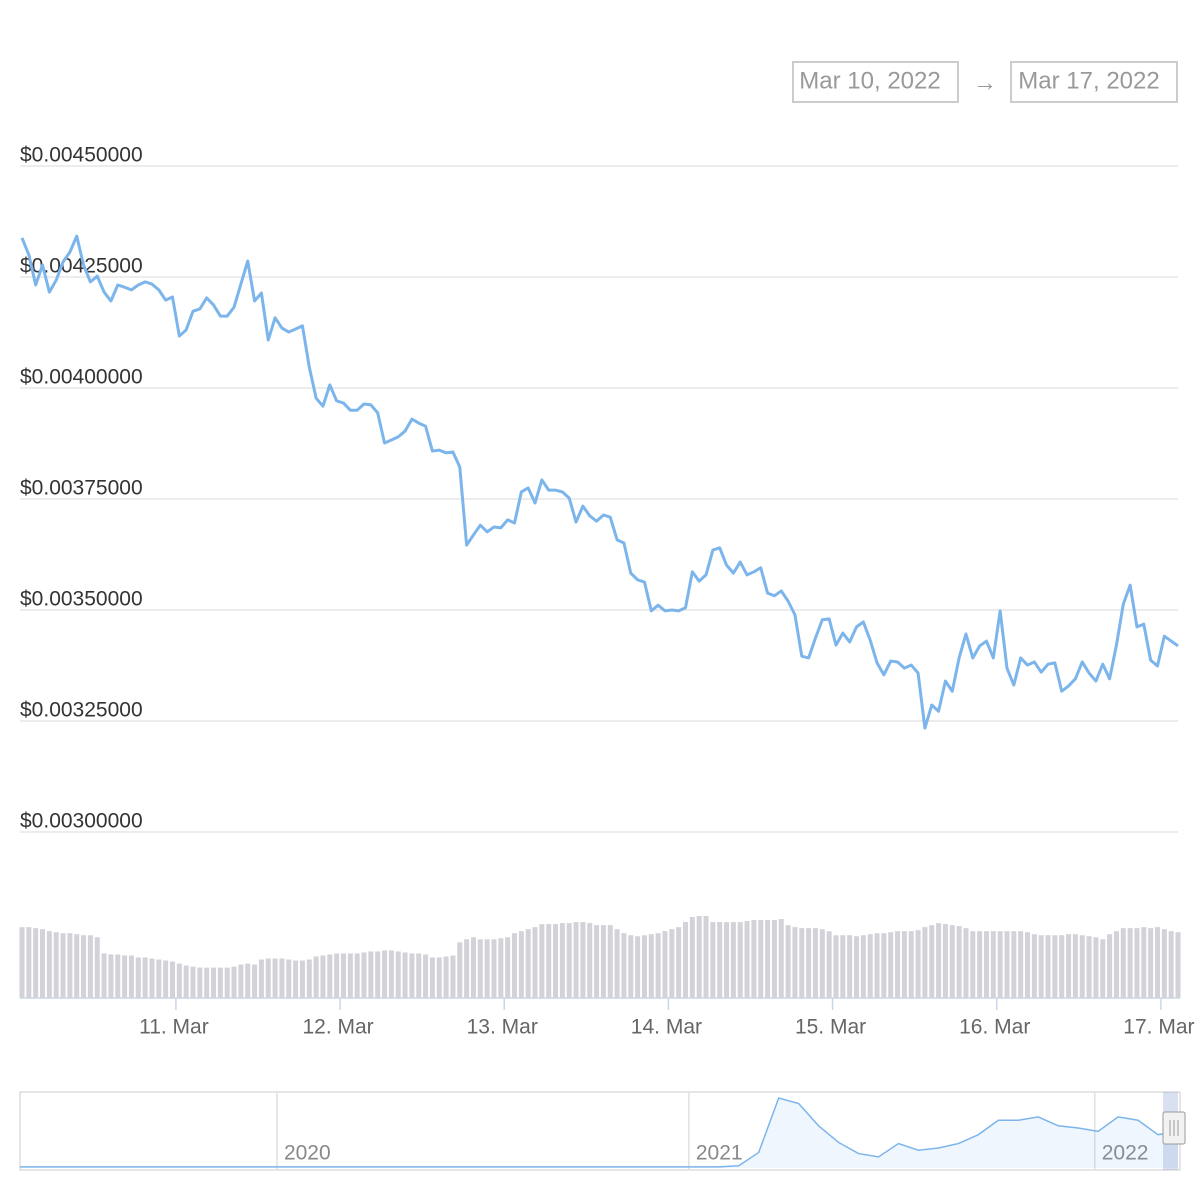 This screenshot has height=1200, width=1200. What do you see at coordinates (869, 80) in the screenshot?
I see `date-from: Mar 10, 2022` at bounding box center [869, 80].